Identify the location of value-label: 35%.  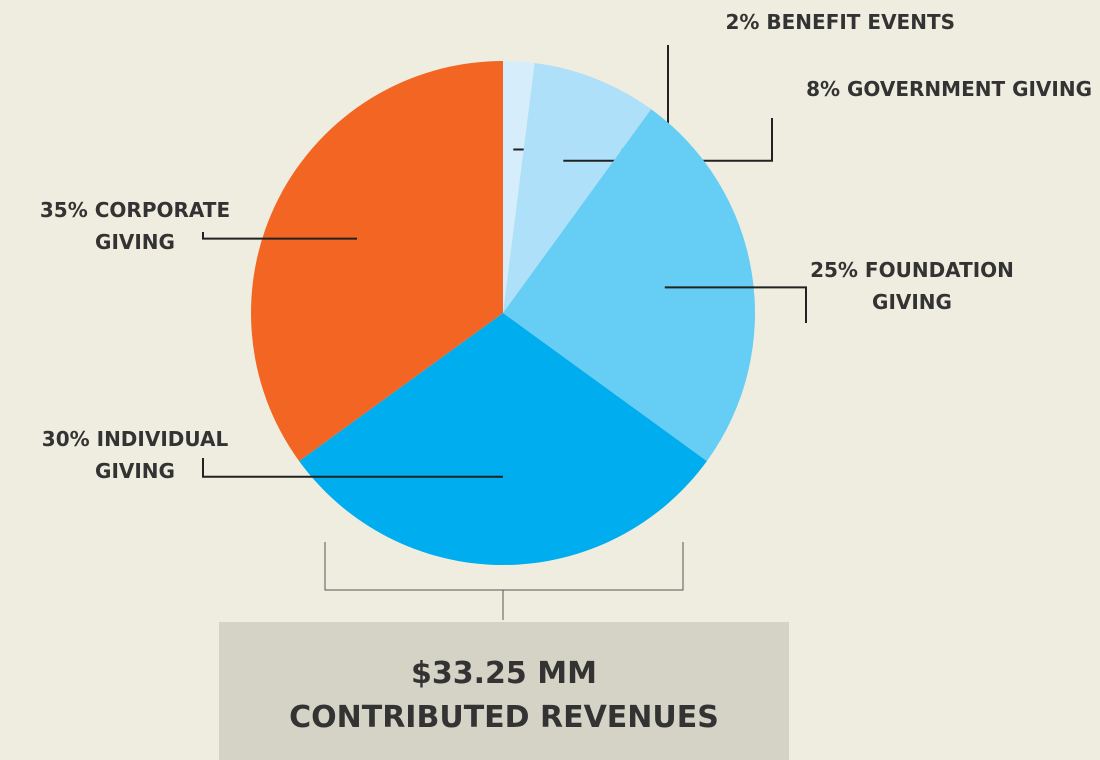
(63, 210).